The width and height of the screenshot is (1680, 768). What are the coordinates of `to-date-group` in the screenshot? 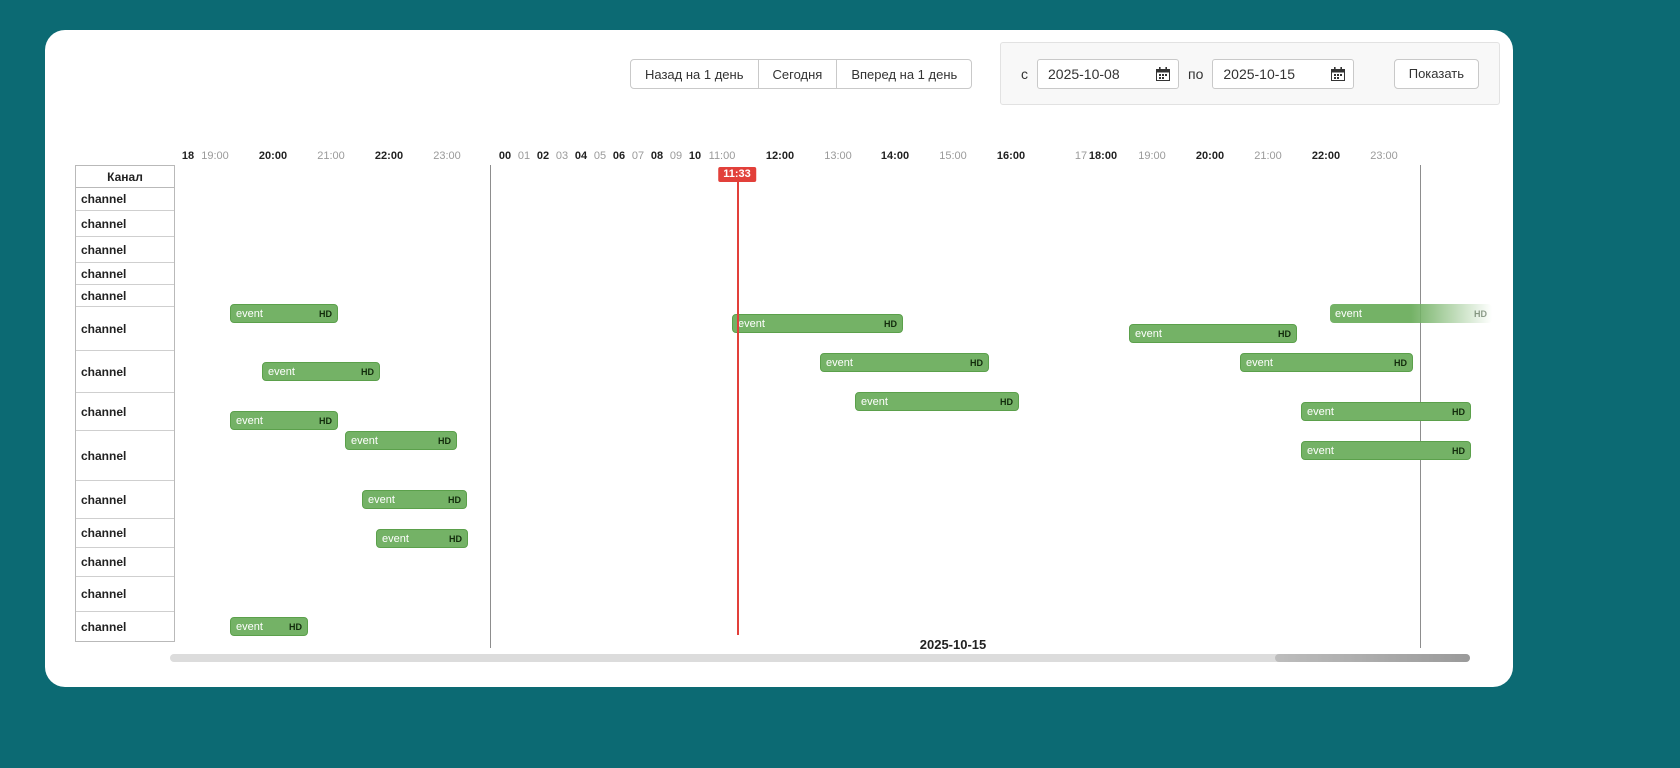 It's located at (1283, 73).